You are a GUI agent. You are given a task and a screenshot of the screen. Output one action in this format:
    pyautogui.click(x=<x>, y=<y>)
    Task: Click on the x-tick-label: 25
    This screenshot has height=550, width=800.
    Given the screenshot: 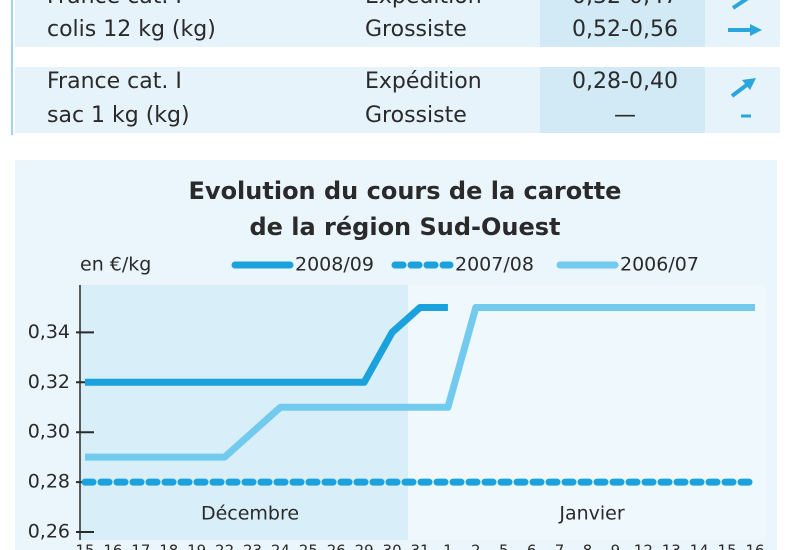 What is the action you would take?
    pyautogui.click(x=308, y=546)
    